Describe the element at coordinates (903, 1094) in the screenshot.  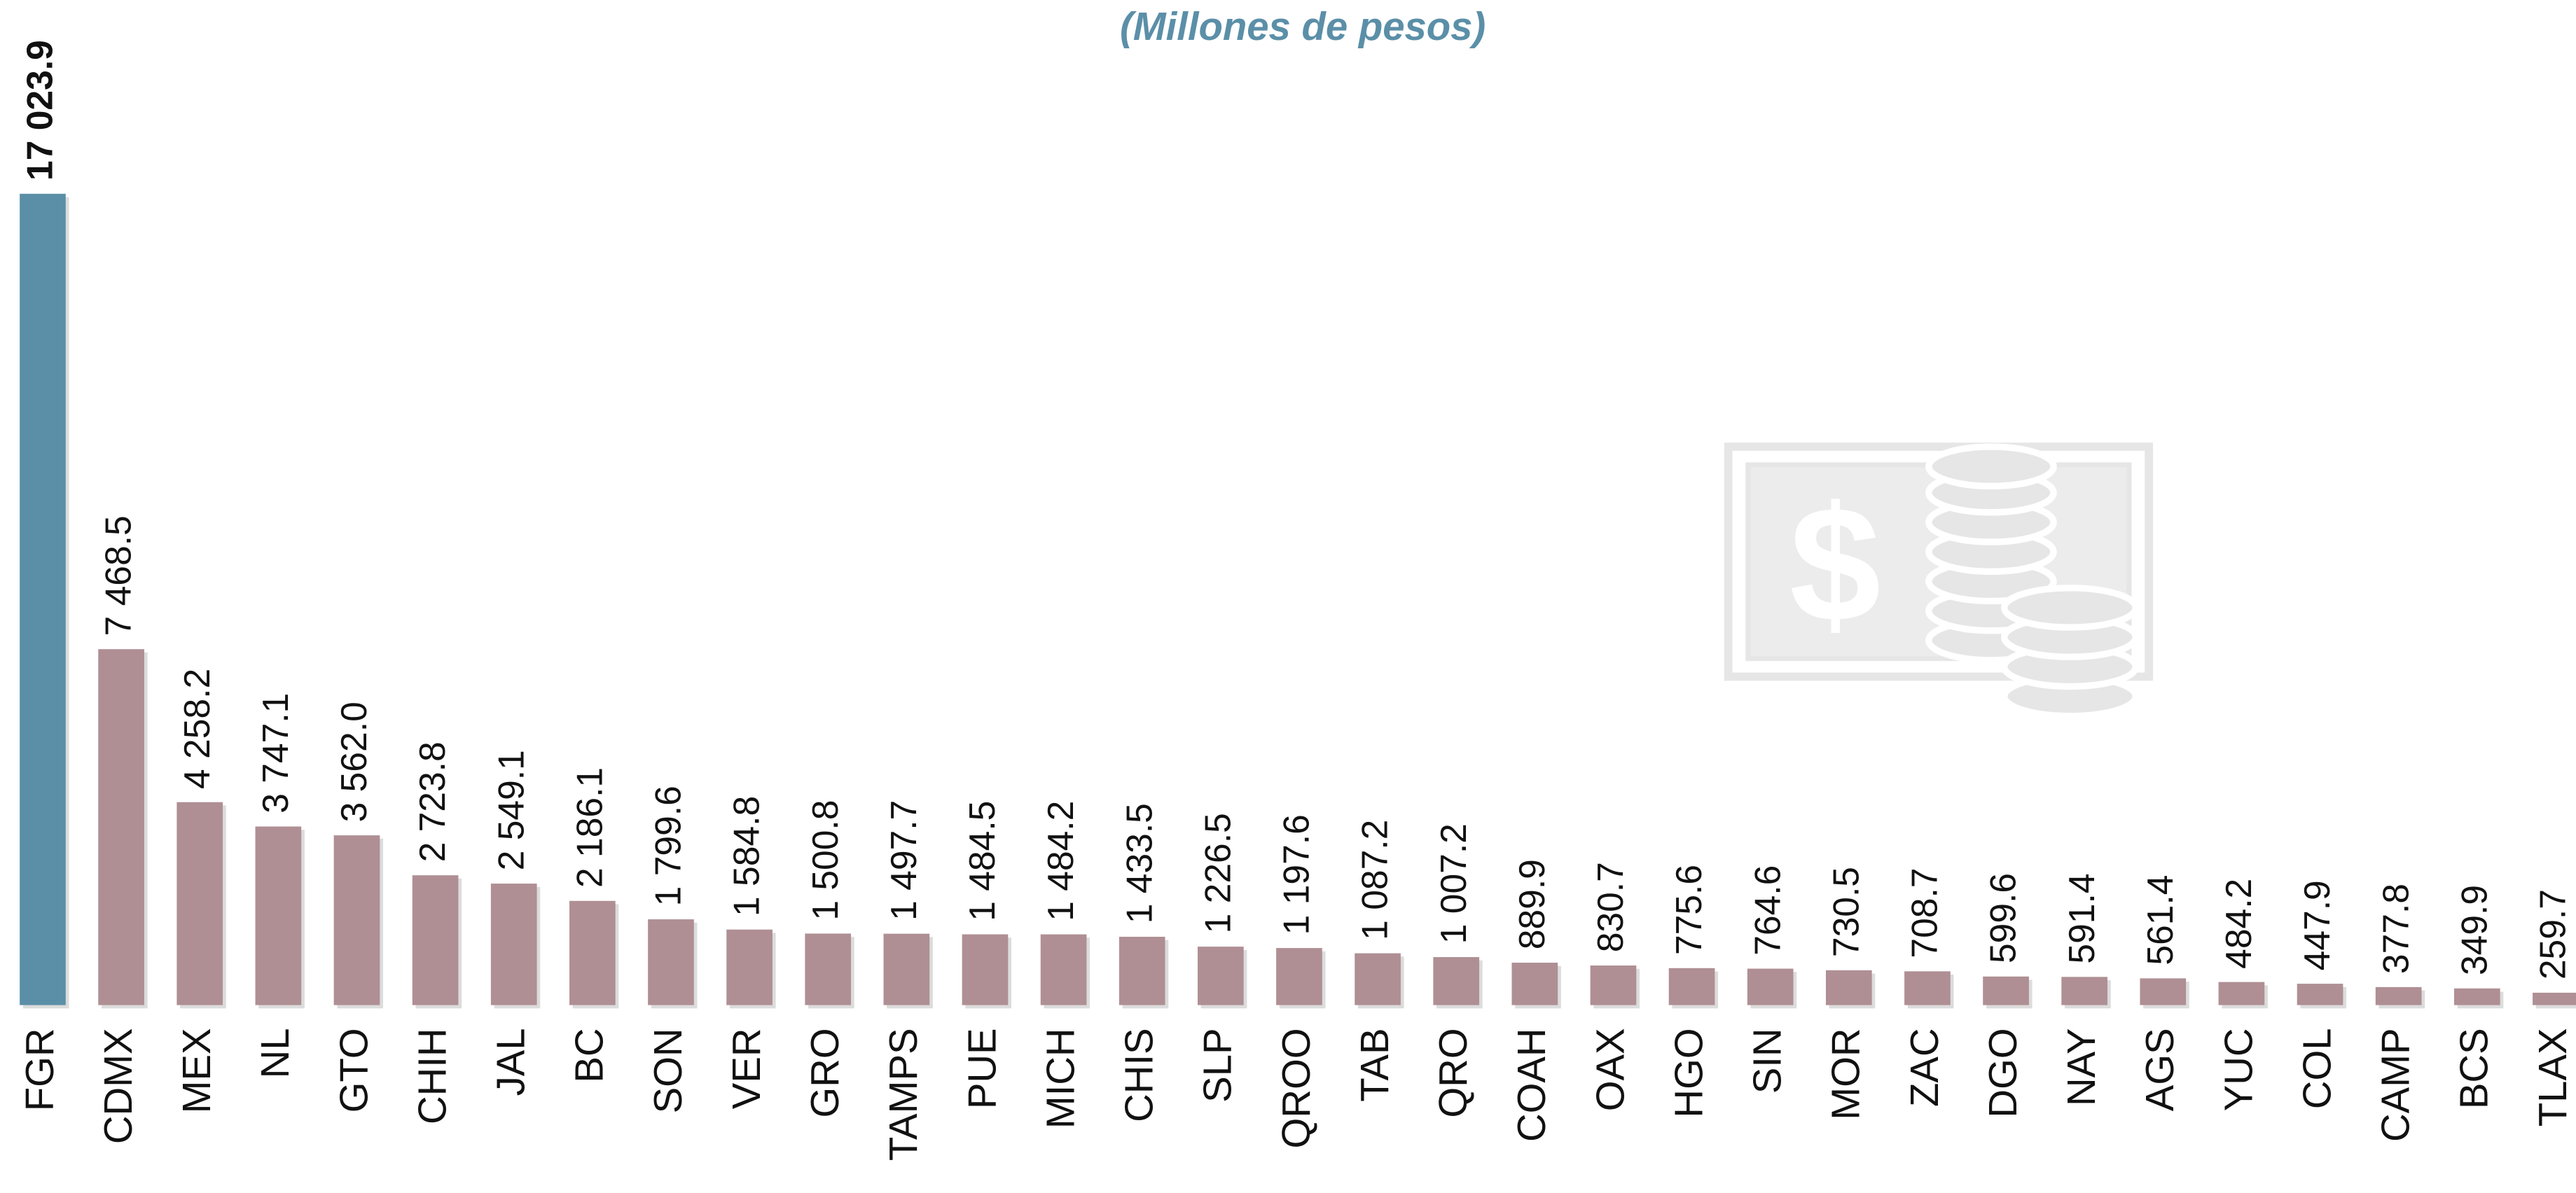
I see `x-tick-label: TAMPS` at that location.